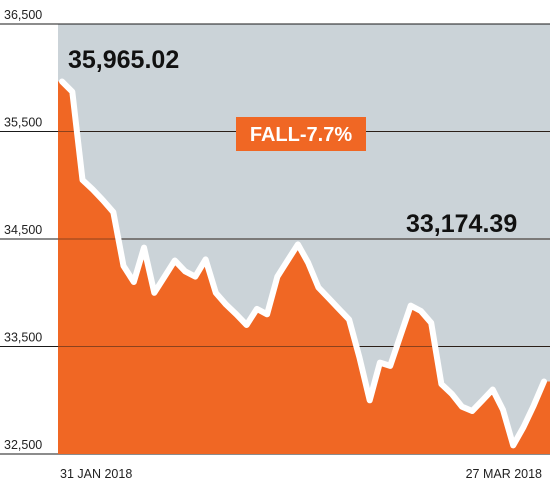 The image size is (550, 486). Describe the element at coordinates (23, 123) in the screenshot. I see `y-tick-label: 35,500` at that location.